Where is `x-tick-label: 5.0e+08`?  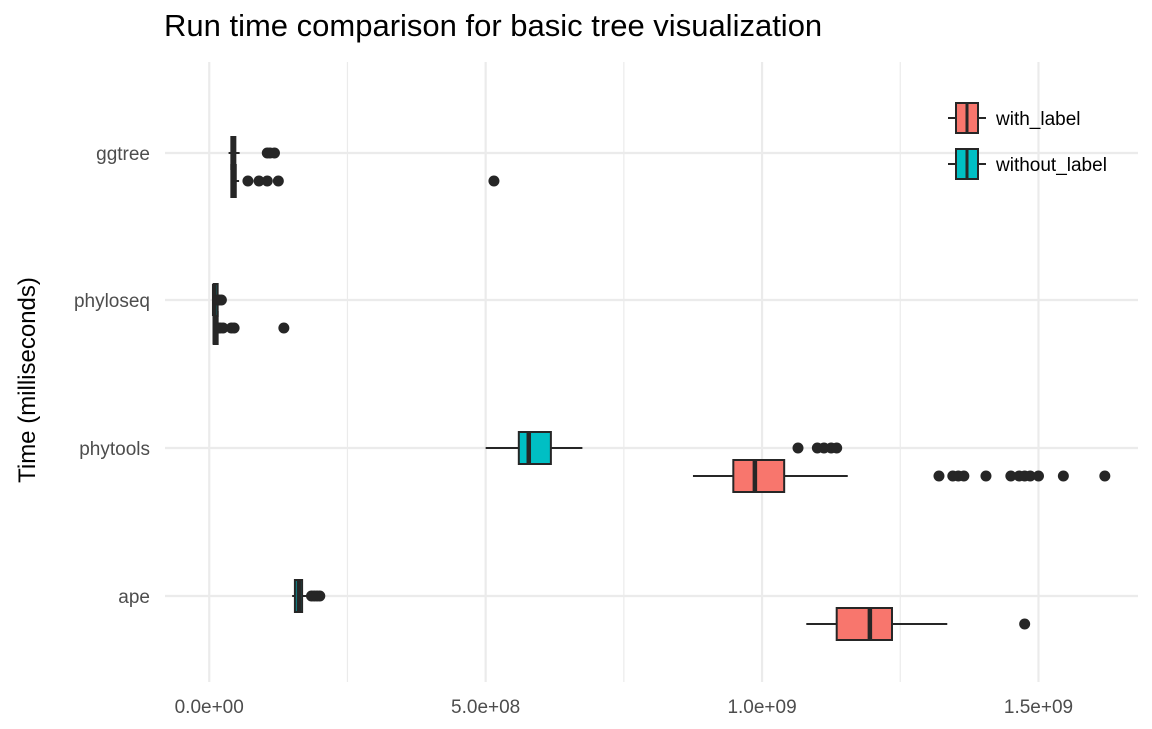
x-tick-label: 5.0e+08 is located at coordinates (485, 707).